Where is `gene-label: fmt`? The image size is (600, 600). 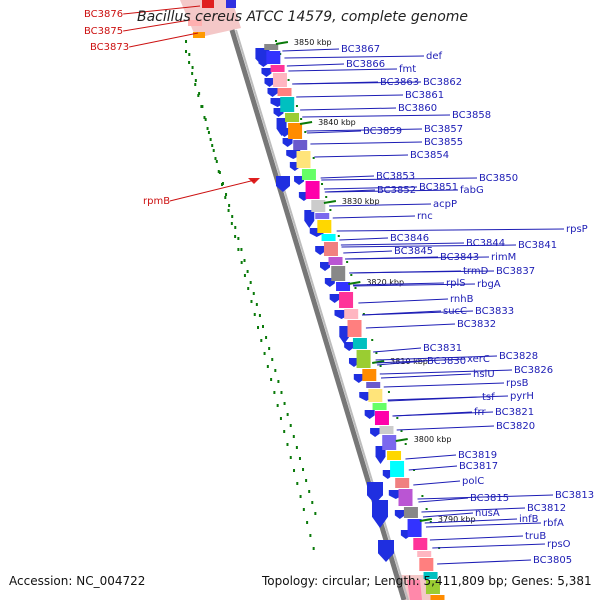
gene-label: fmt is located at coordinates (407, 69).